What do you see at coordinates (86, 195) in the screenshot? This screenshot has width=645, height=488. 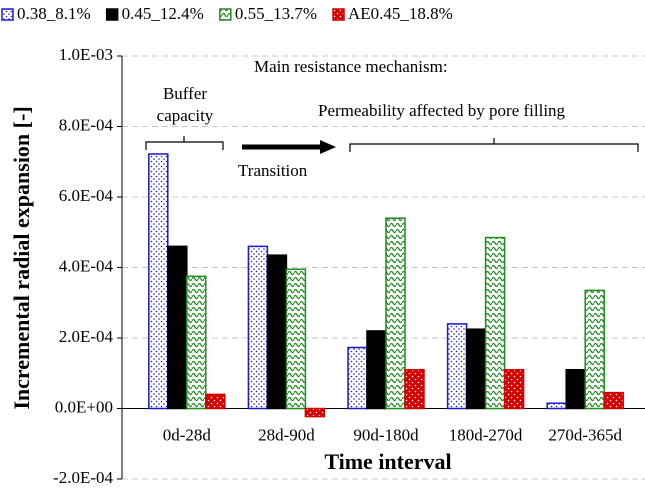 I see `y-tick-label: 6.0E-04` at bounding box center [86, 195].